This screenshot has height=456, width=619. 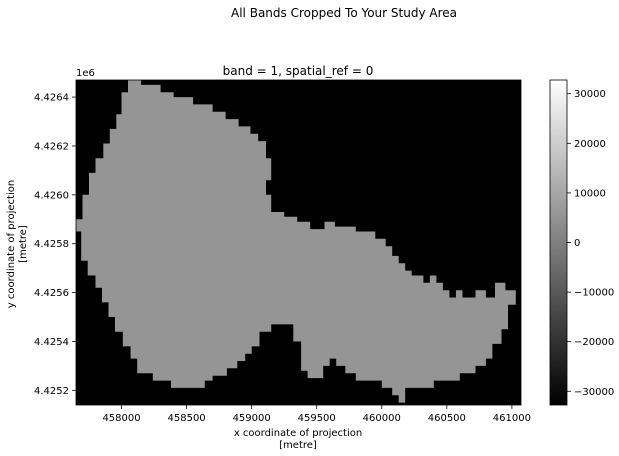 I want to click on y-tick-label: 4.4262, so click(x=51, y=146).